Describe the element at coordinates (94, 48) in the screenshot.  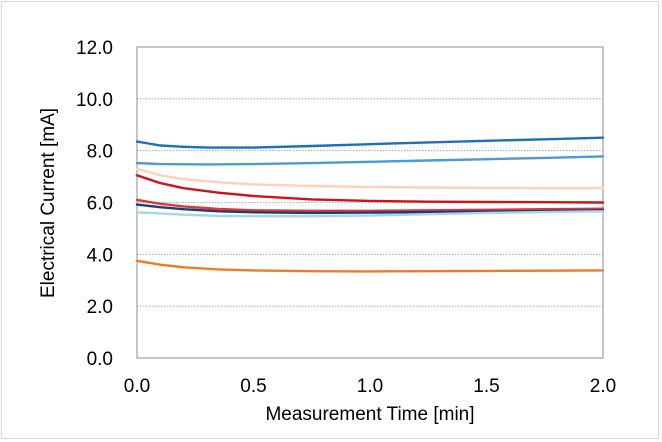
I see `y-tick-label: 12.0` at that location.